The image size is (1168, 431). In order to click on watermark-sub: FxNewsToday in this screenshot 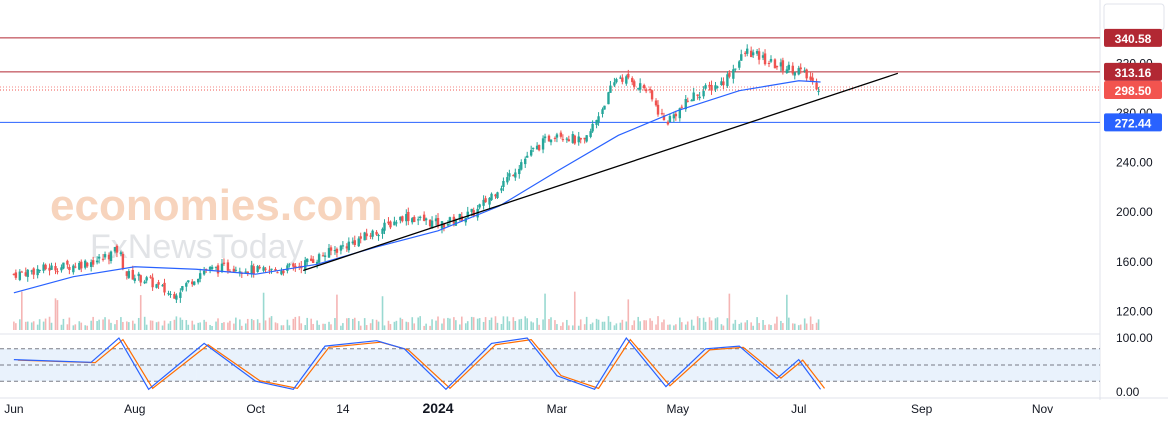, I will do `click(197, 247)`.